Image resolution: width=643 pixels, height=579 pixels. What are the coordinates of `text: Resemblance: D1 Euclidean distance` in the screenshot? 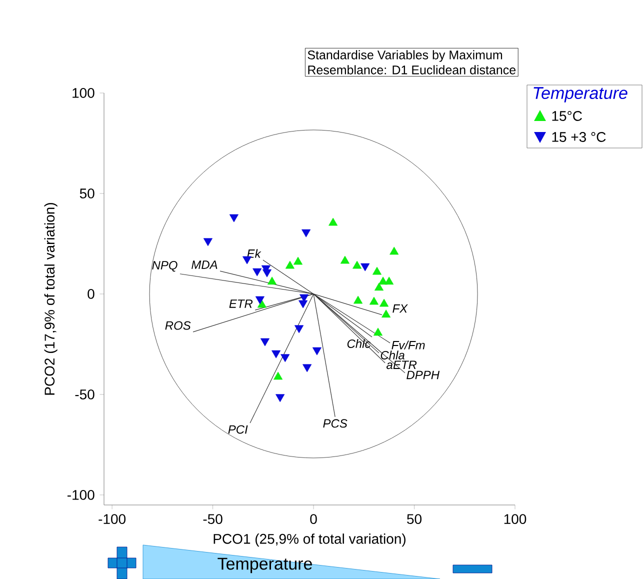 It's located at (412, 69).